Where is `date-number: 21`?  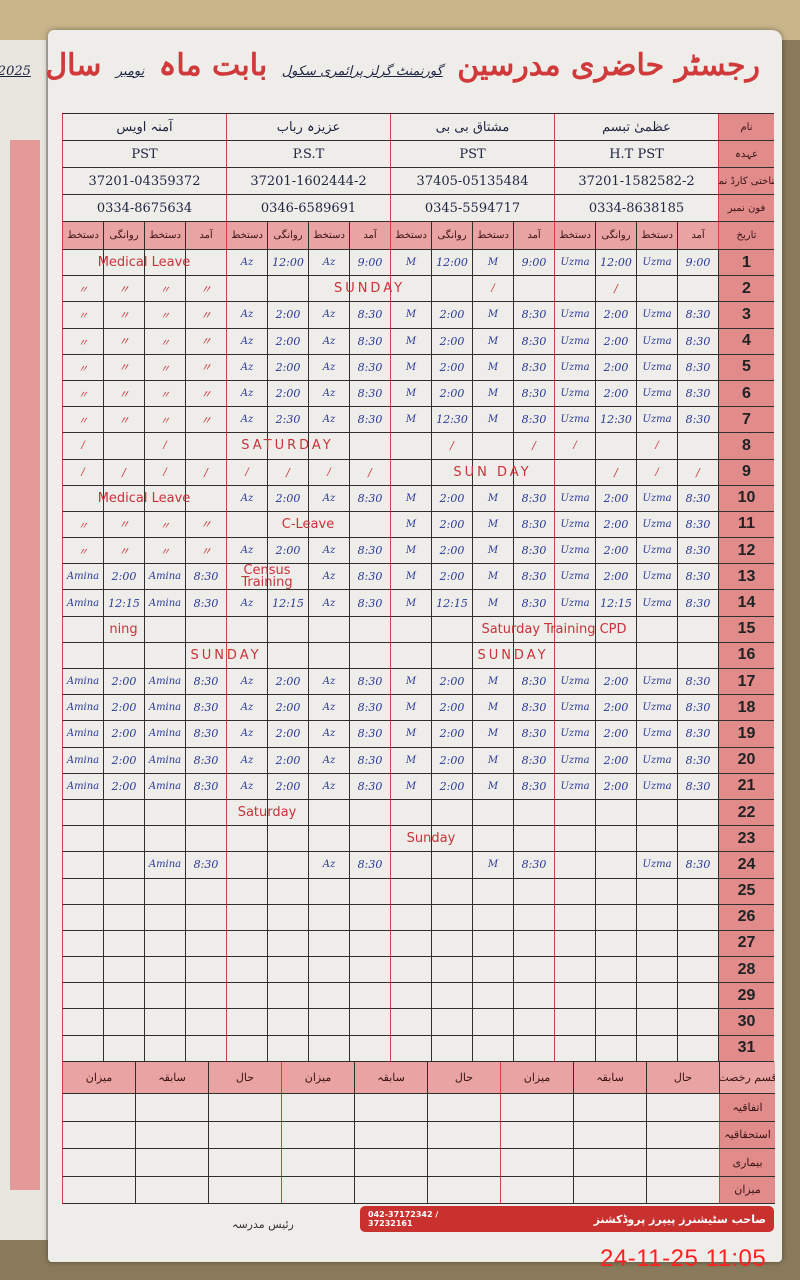
date-number: 21 is located at coordinates (746, 786).